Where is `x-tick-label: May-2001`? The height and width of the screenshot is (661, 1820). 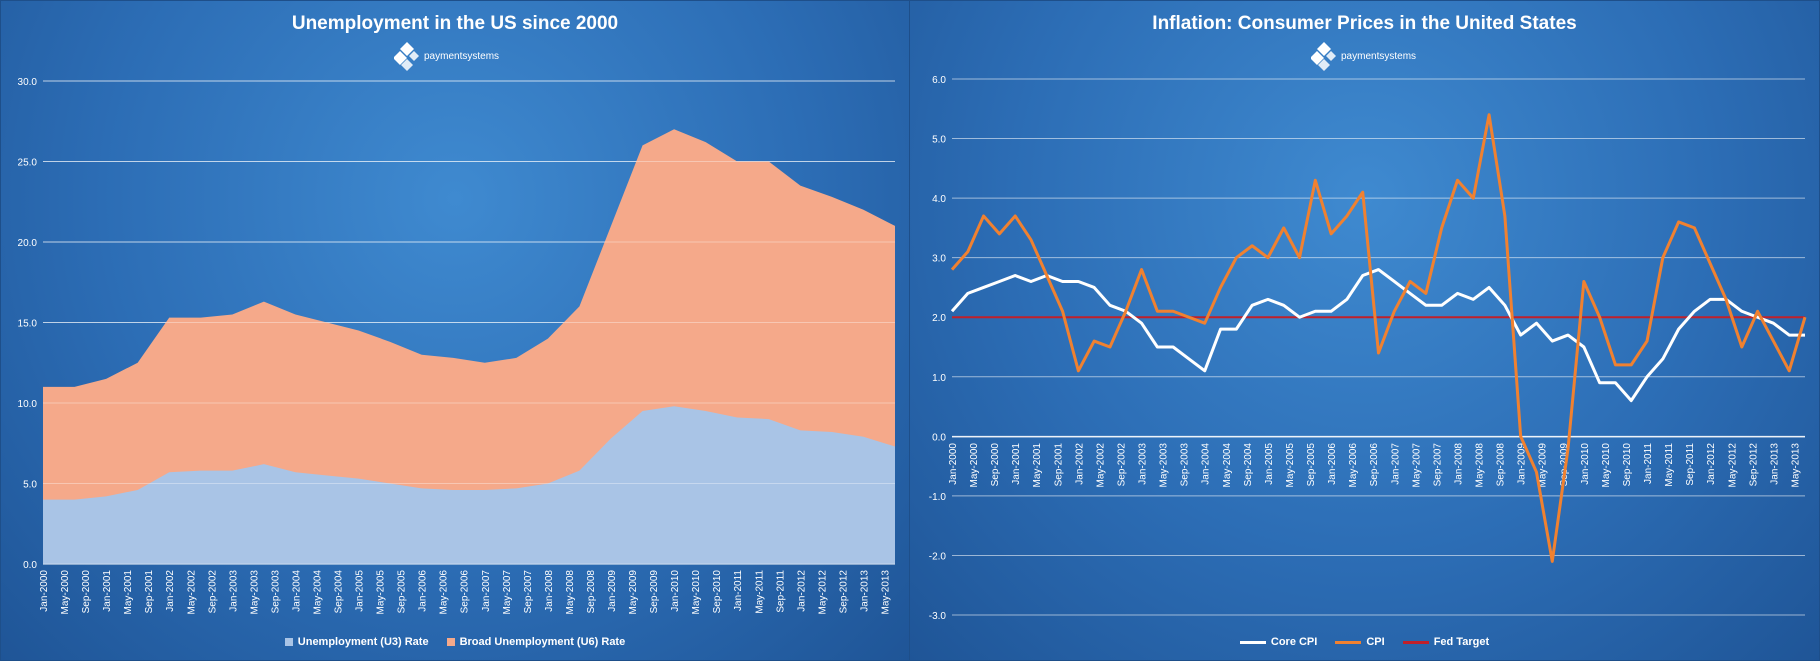
x-tick-label: May-2001 is located at coordinates (1037, 465).